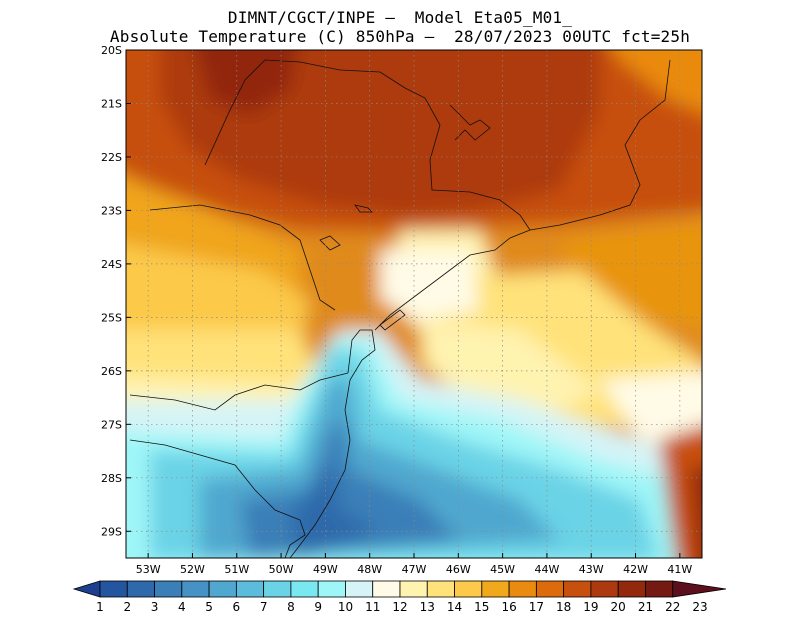 Image resolution: width=800 pixels, height=618 pixels. What do you see at coordinates (618, 607) in the screenshot?
I see `colorbar-label: 20` at bounding box center [618, 607].